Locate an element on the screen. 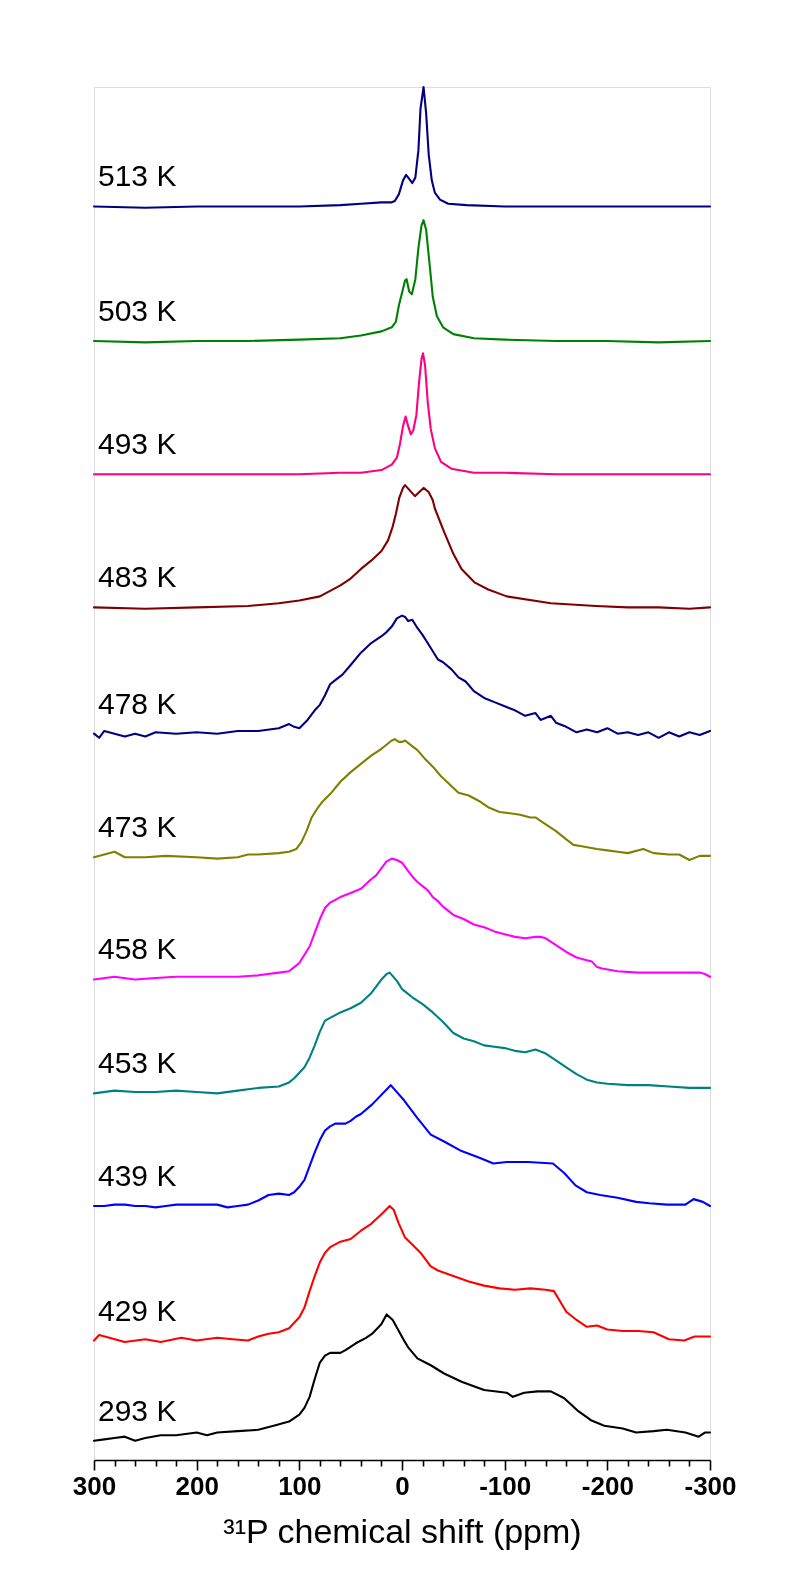 This screenshot has width=785, height=1579. series-label: 429 K is located at coordinates (137, 1310).